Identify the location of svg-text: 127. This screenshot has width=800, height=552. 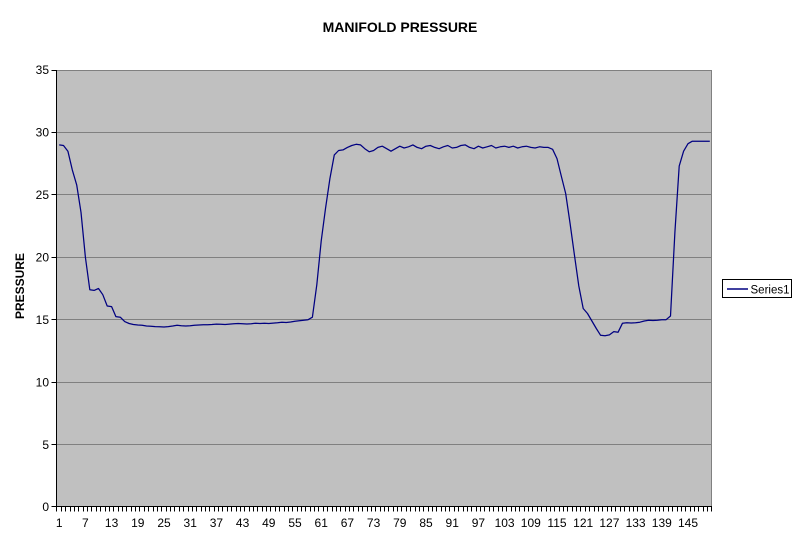
(609, 523).